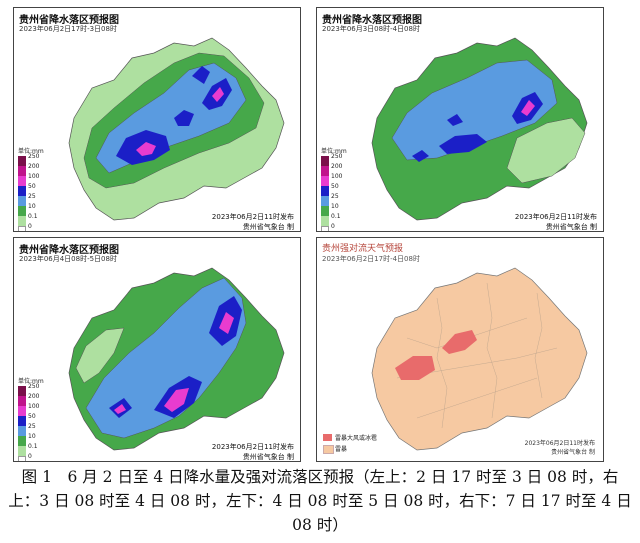 This screenshot has width=640, height=543. What do you see at coordinates (341, 449) in the screenshot?
I see `legend-label: 雷暴` at bounding box center [341, 449].